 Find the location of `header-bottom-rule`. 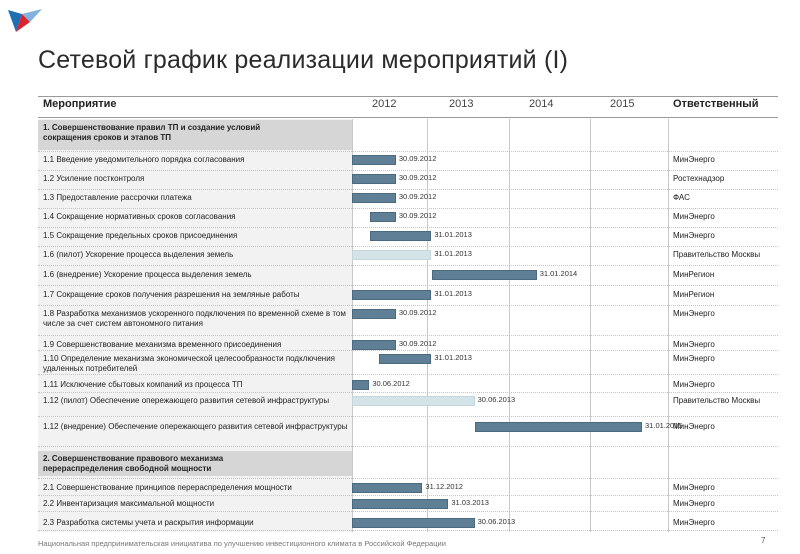

header-bottom-rule is located at coordinates (408, 117).